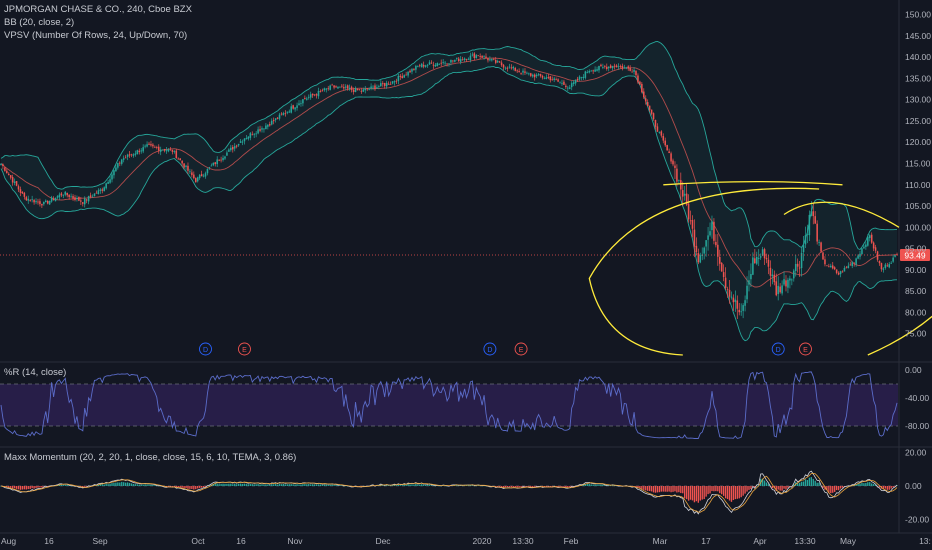 The height and width of the screenshot is (550, 932). I want to click on price-tick-label: 140.00, so click(918, 57).